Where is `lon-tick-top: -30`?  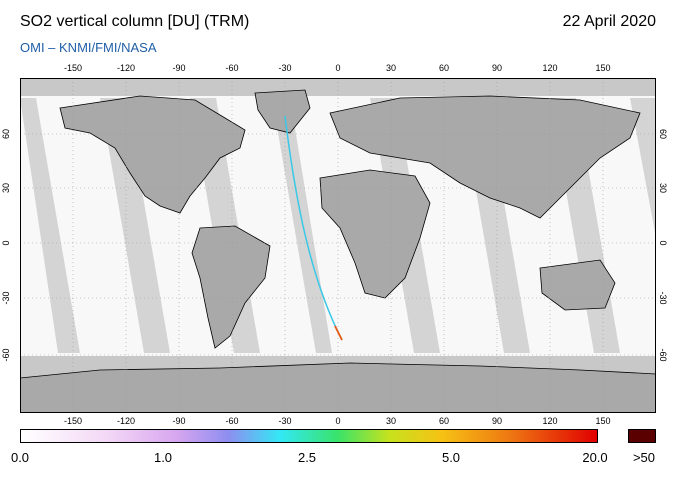 lon-tick-top: -30 is located at coordinates (285, 68).